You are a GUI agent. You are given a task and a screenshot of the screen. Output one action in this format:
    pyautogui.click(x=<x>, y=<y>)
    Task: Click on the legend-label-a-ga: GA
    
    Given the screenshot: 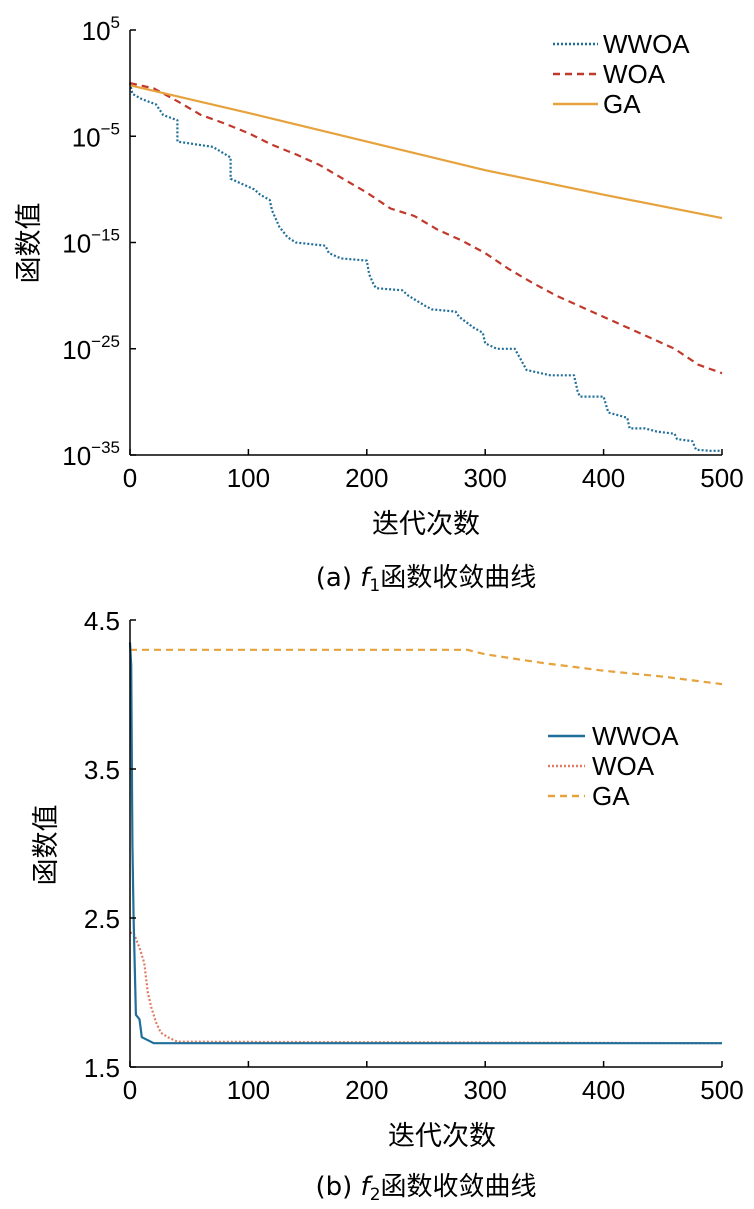 What is the action you would take?
    pyautogui.click(x=622, y=104)
    